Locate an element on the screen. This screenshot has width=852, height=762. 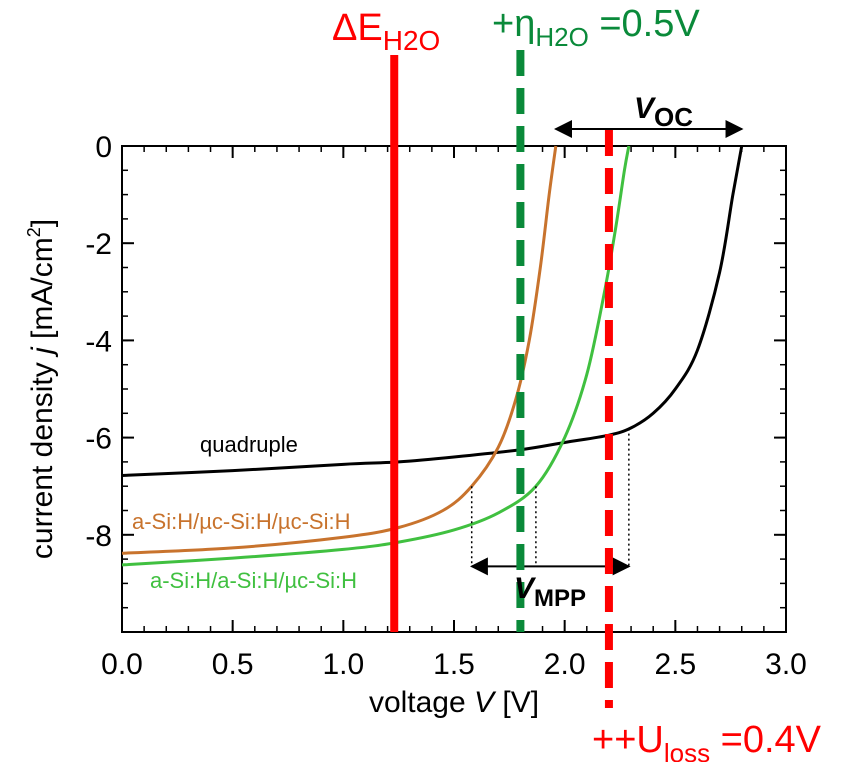
x-tick-label: 1.0 is located at coordinates (343, 664).